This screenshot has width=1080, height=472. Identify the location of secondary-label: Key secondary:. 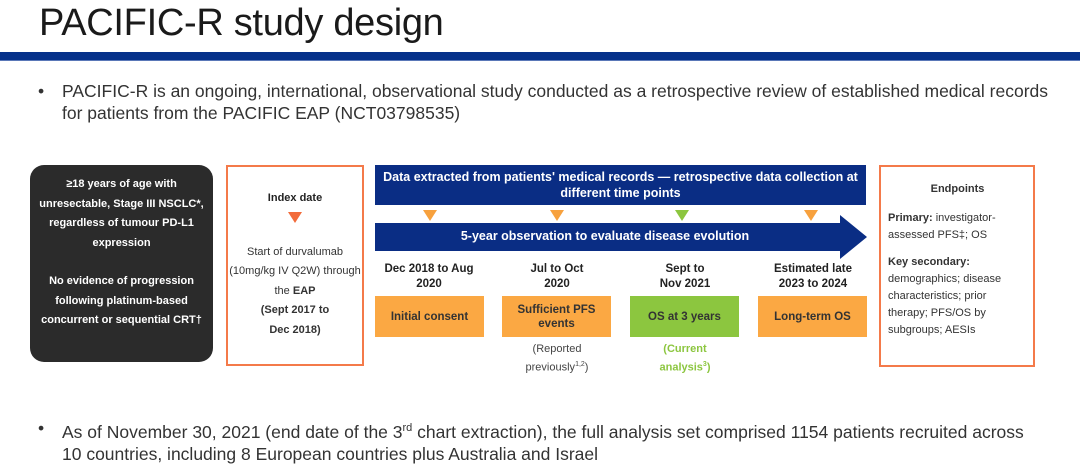
(929, 262).